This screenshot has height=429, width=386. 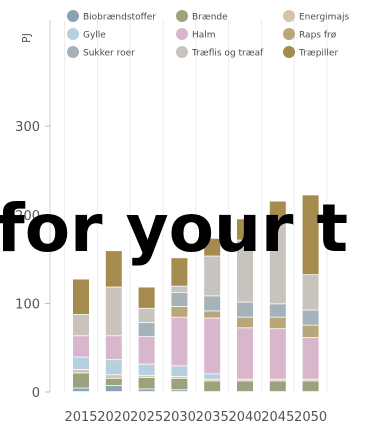 What do you see at coordinates (109, 54) in the screenshot?
I see `legend-label: Sukker roer` at bounding box center [109, 54].